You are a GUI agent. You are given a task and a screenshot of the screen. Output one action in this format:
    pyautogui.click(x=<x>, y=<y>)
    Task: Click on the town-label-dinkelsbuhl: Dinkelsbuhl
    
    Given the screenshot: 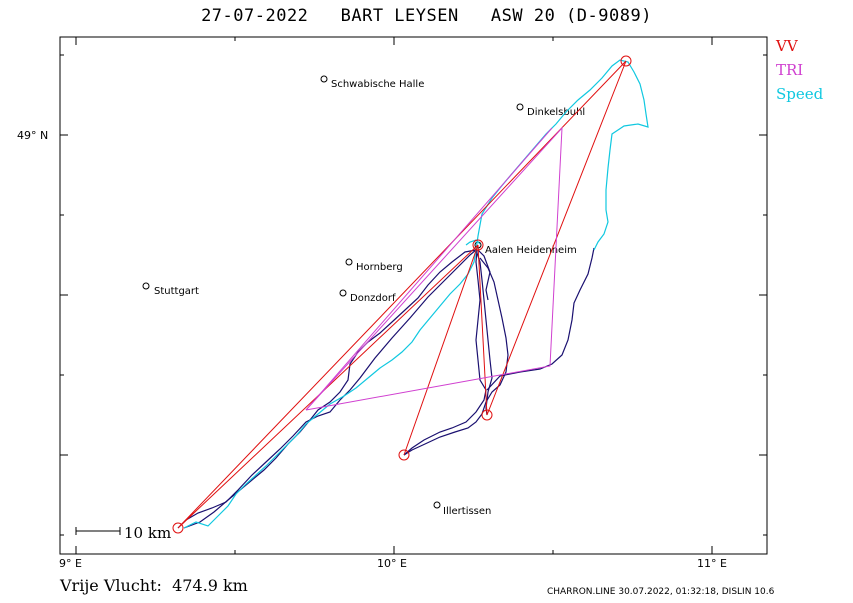 What is the action you would take?
    pyautogui.click(x=556, y=112)
    